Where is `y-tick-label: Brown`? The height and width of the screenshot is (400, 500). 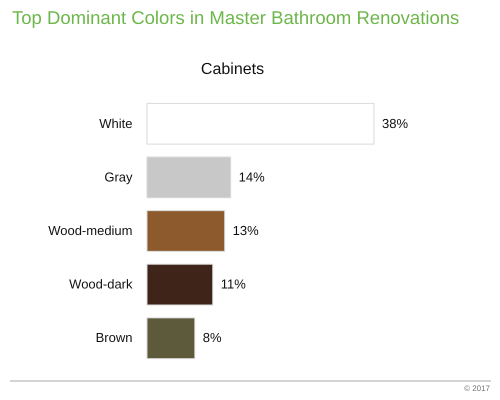
y-tick-label: Brown is located at coordinates (114, 338).